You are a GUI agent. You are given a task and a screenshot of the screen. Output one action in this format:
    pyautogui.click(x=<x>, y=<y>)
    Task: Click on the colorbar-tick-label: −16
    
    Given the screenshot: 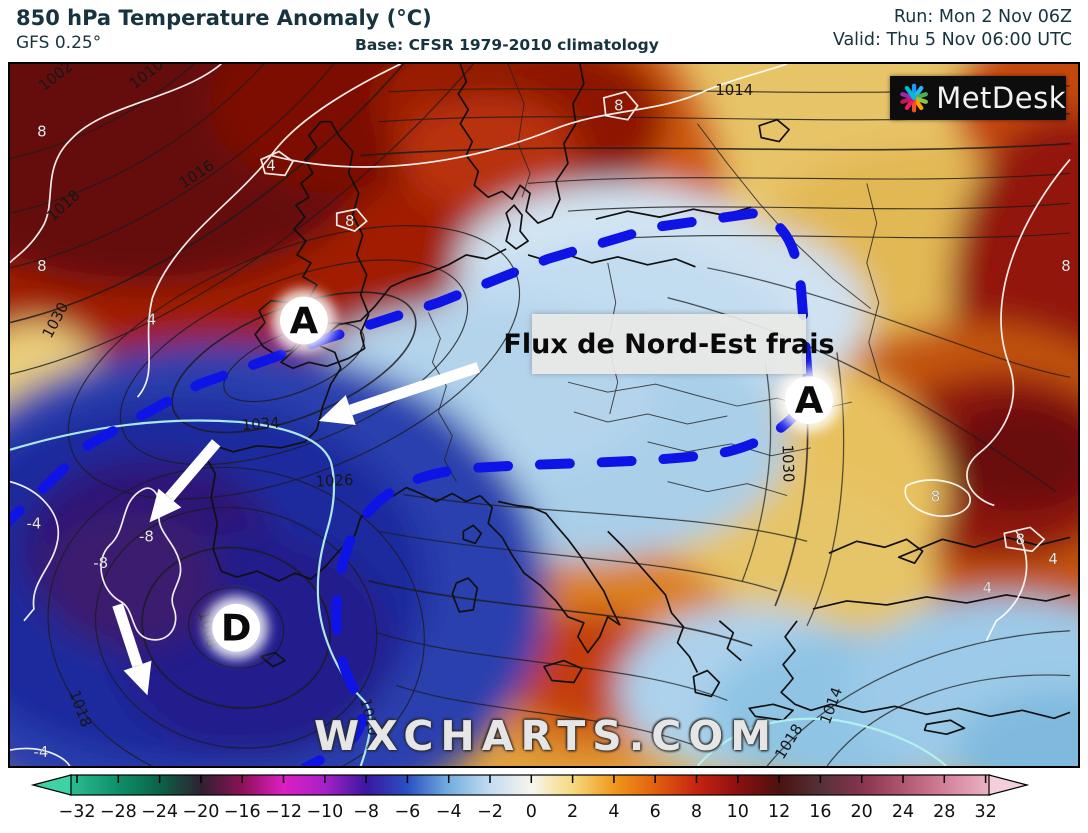 What is the action you would take?
    pyautogui.click(x=242, y=812)
    